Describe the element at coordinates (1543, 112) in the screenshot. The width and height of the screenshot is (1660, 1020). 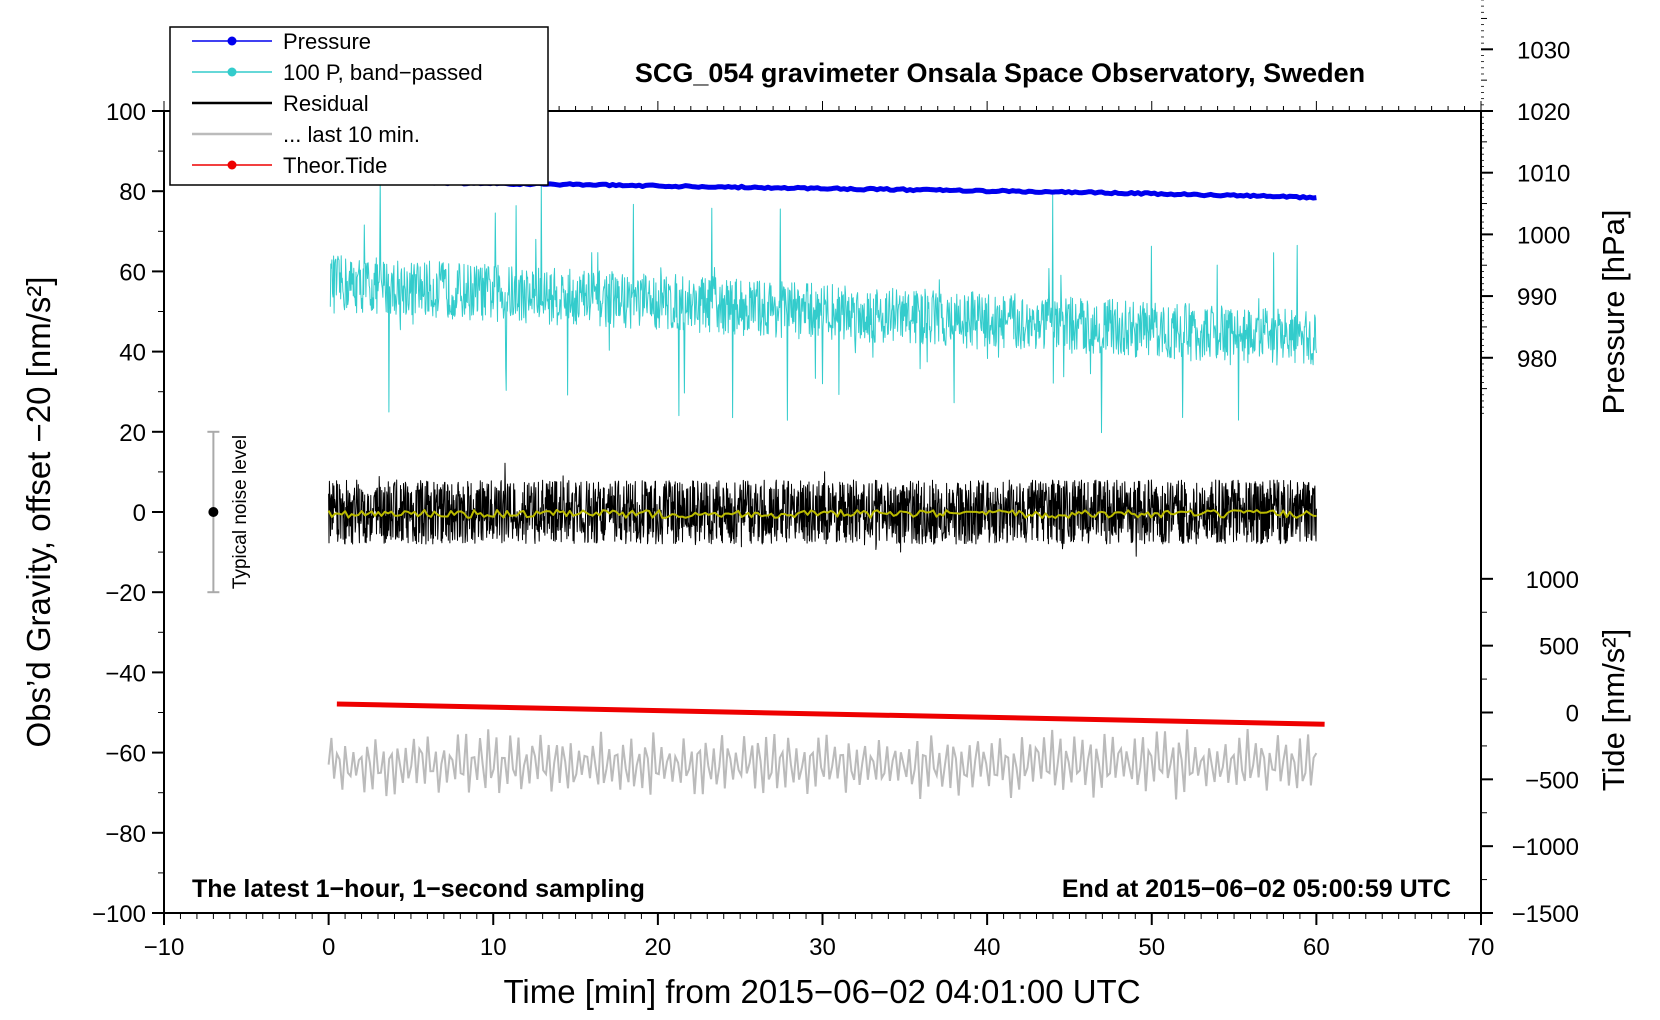
I see `pressure-tick-label: 1020` at that location.